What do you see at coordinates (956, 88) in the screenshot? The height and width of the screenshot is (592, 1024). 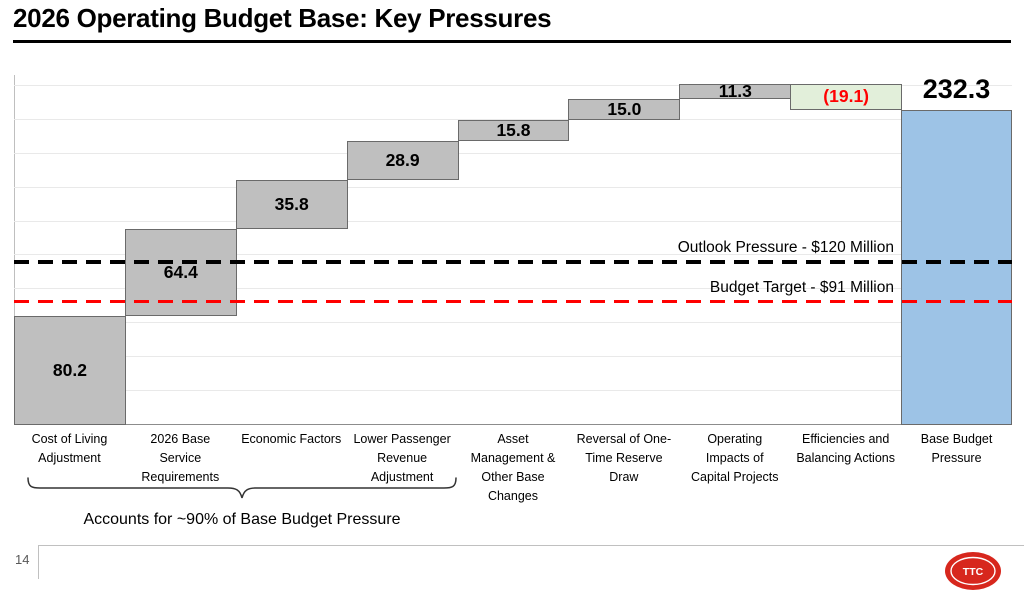 I see `bar-value-label: 232.3` at bounding box center [956, 88].